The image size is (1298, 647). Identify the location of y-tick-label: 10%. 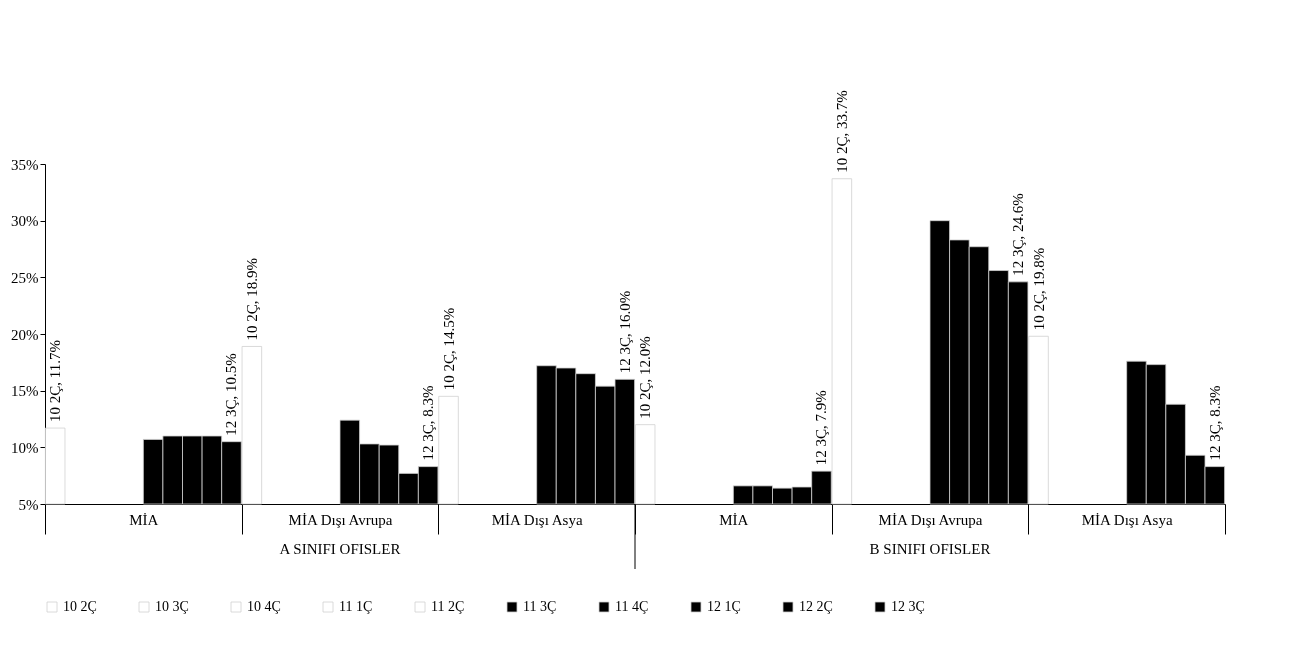
(25, 447).